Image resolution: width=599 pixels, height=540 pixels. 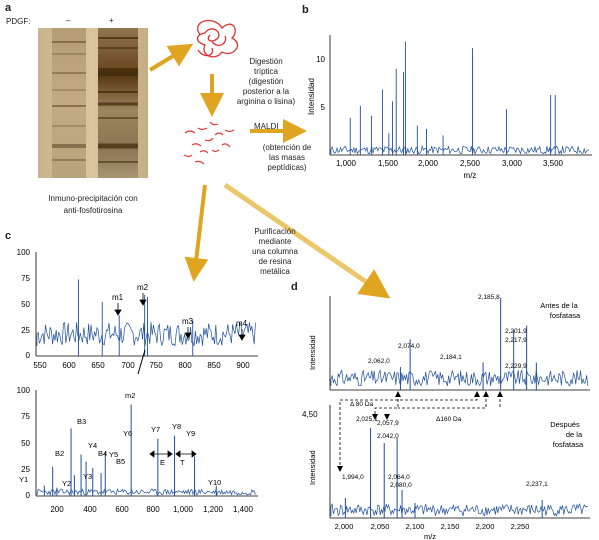 I want to click on b-ytick-10: 10, so click(x=320, y=59).